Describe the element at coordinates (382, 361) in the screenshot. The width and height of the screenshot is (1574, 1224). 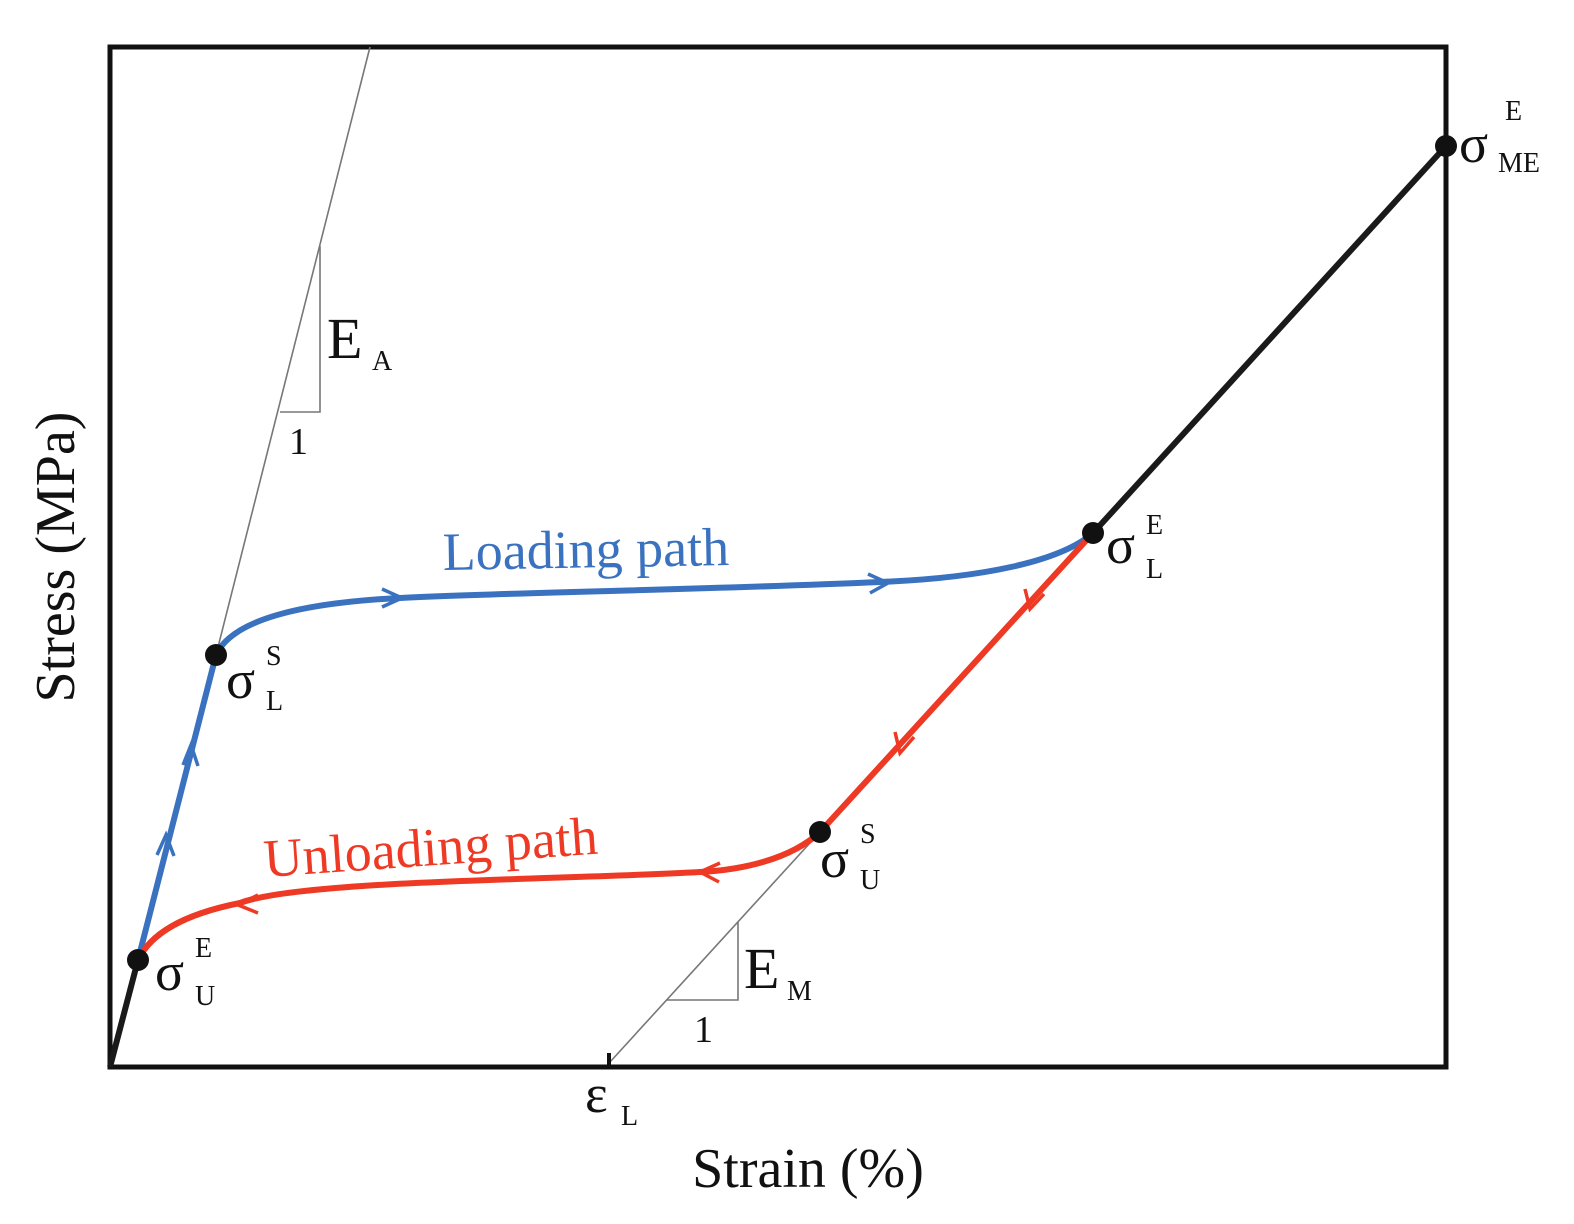
I see `svg-text: A` at that location.